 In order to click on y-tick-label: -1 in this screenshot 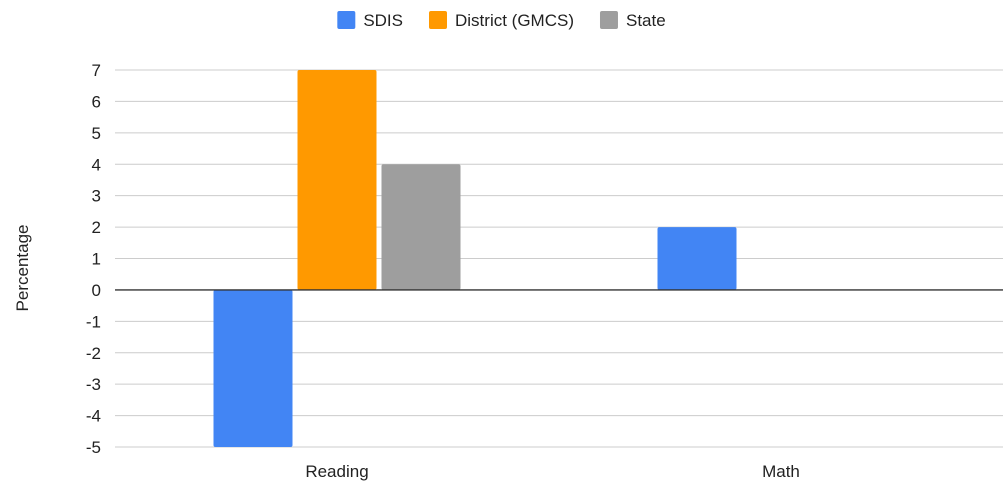, I will do `click(93, 321)`.